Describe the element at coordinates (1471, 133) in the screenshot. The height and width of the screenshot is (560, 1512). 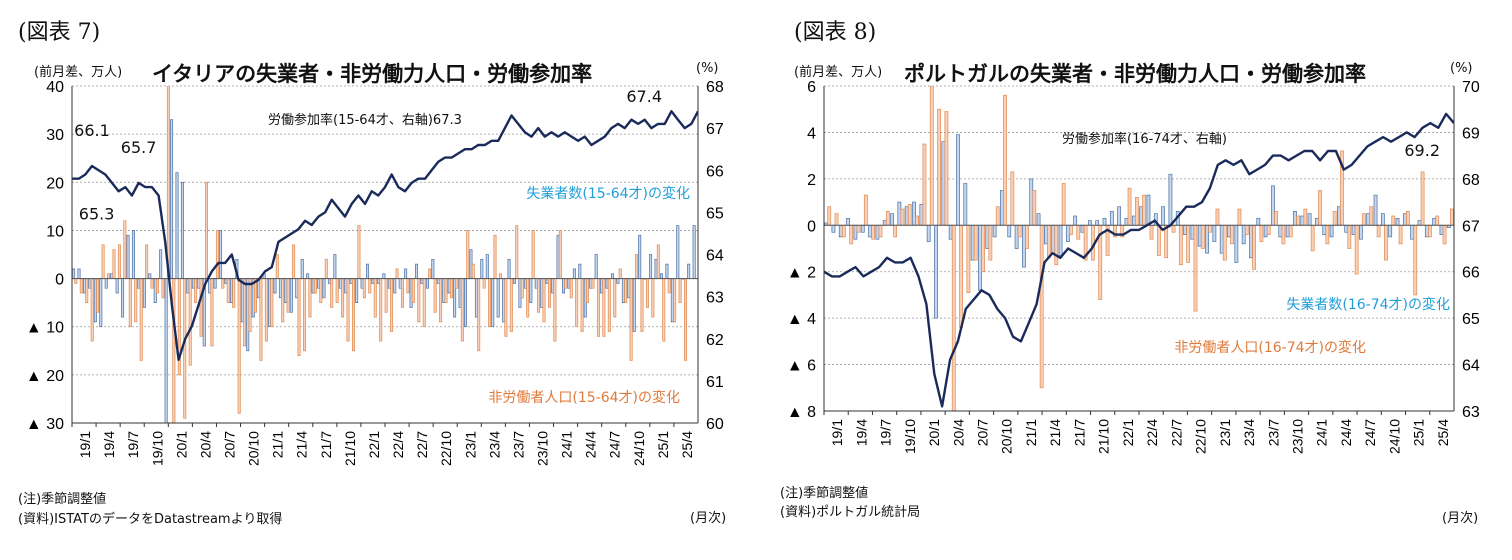
I see `y-right-tick-label: 69` at that location.